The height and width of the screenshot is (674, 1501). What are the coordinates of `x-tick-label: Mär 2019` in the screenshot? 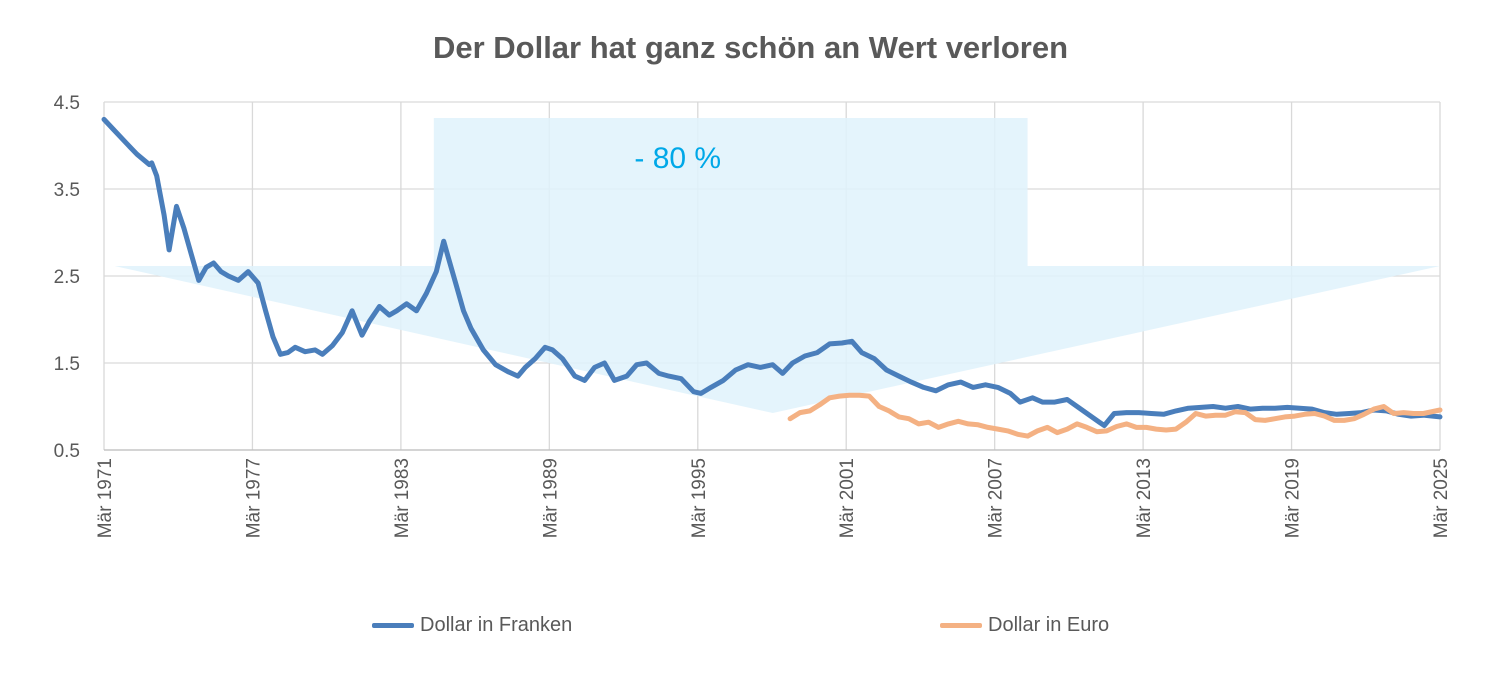 It's located at (1293, 498).